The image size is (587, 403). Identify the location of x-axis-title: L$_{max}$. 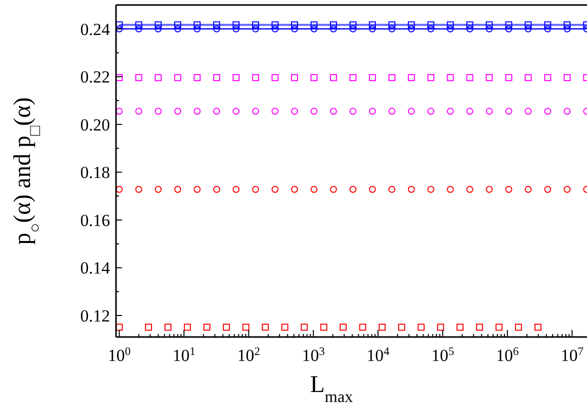
(331, 387).